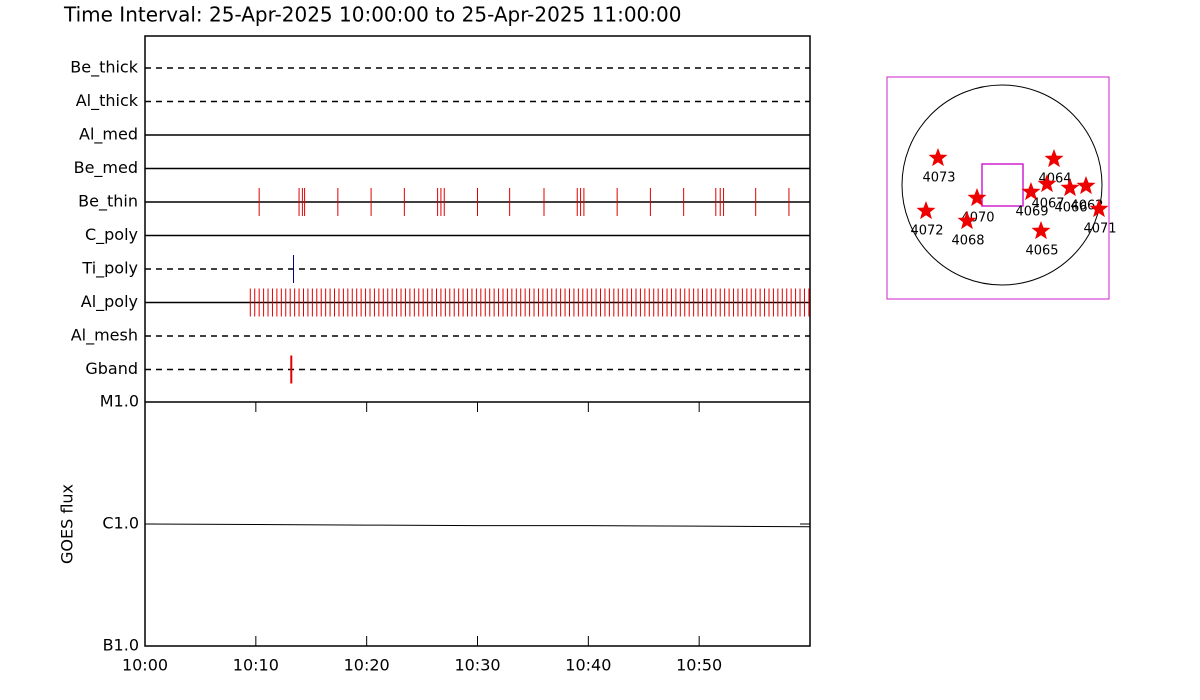 This screenshot has height=700, width=1200. What do you see at coordinates (926, 231) in the screenshot?
I see `region-label: 4072` at bounding box center [926, 231].